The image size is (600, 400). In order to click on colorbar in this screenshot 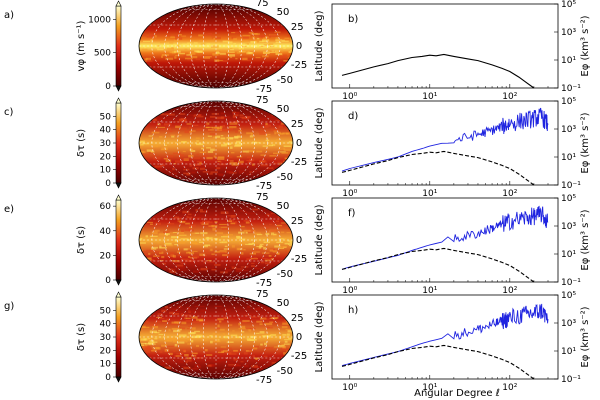, I will do `click(118, 143)`.